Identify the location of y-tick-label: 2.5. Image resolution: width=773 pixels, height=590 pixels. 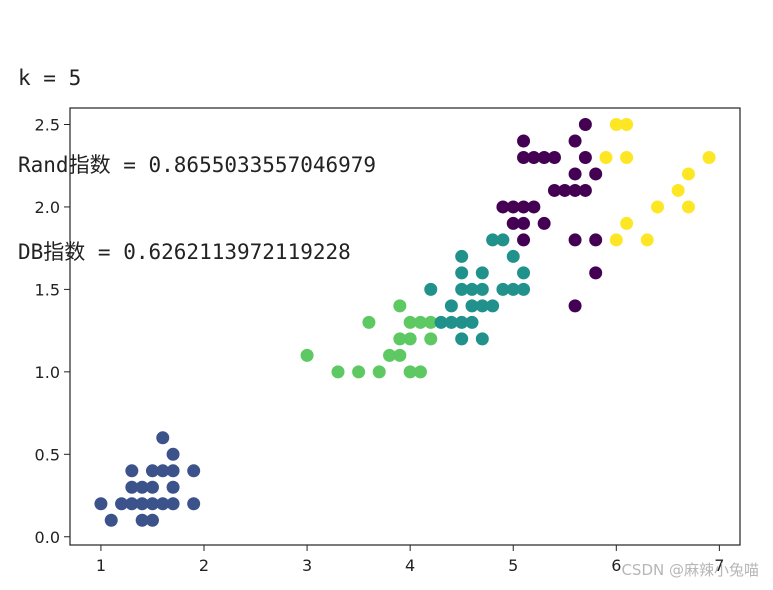
(47, 124).